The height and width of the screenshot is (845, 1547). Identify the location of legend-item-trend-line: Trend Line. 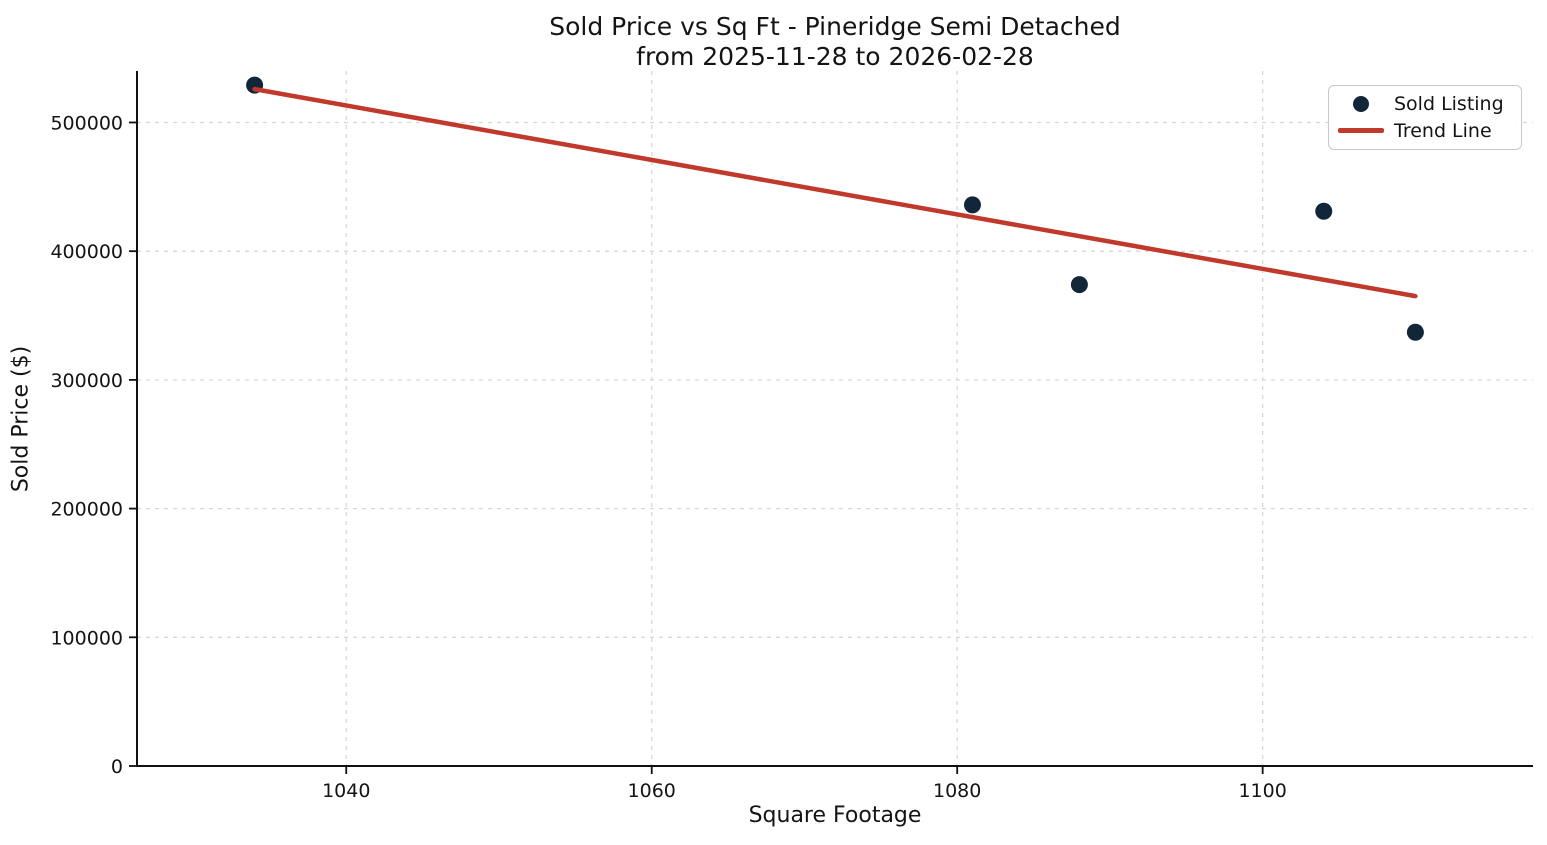
(1425, 130).